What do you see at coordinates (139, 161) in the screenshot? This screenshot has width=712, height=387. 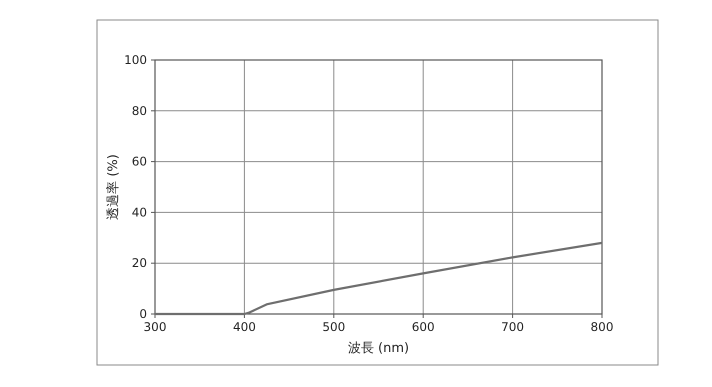 I see `y-tick-label: 60` at bounding box center [139, 161].